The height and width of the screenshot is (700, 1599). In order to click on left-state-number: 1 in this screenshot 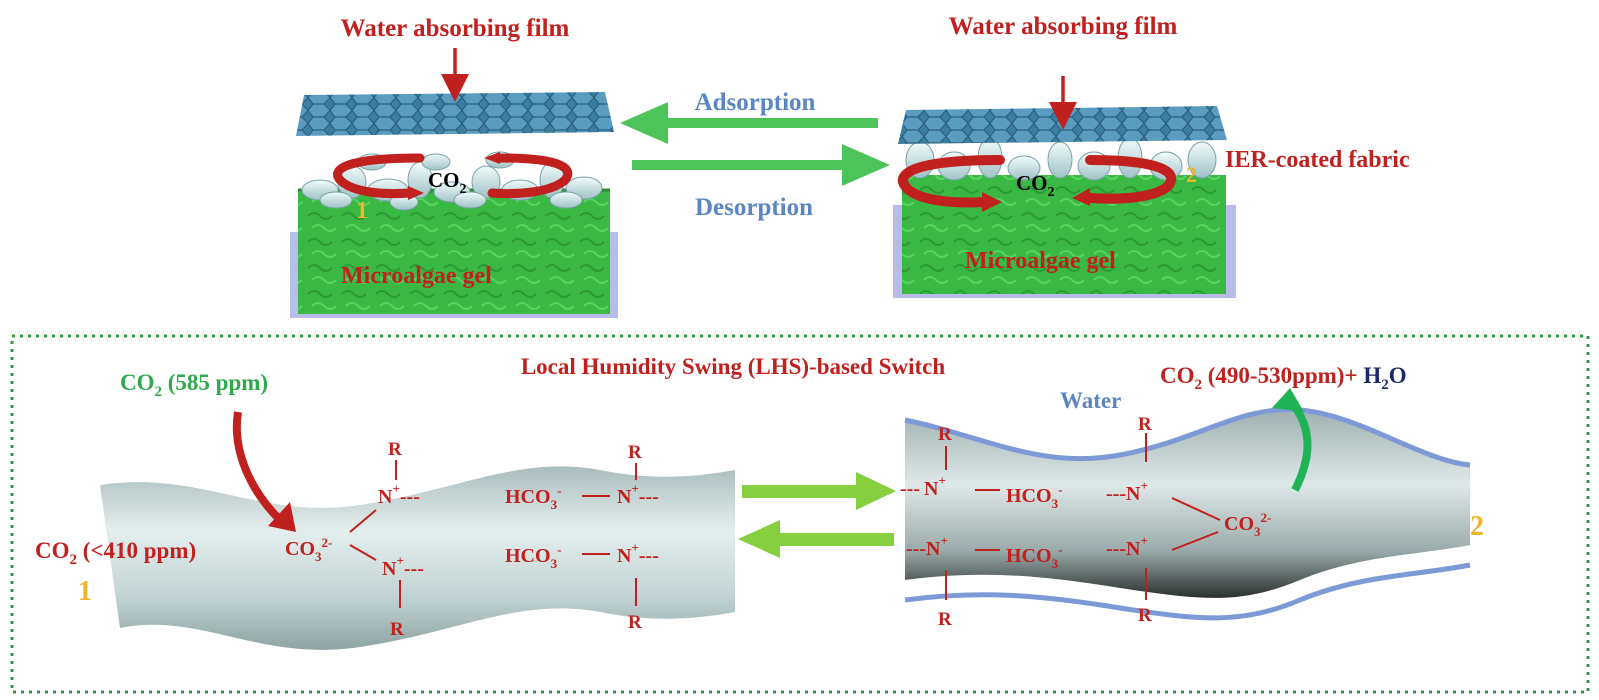, I will do `click(362, 211)`.